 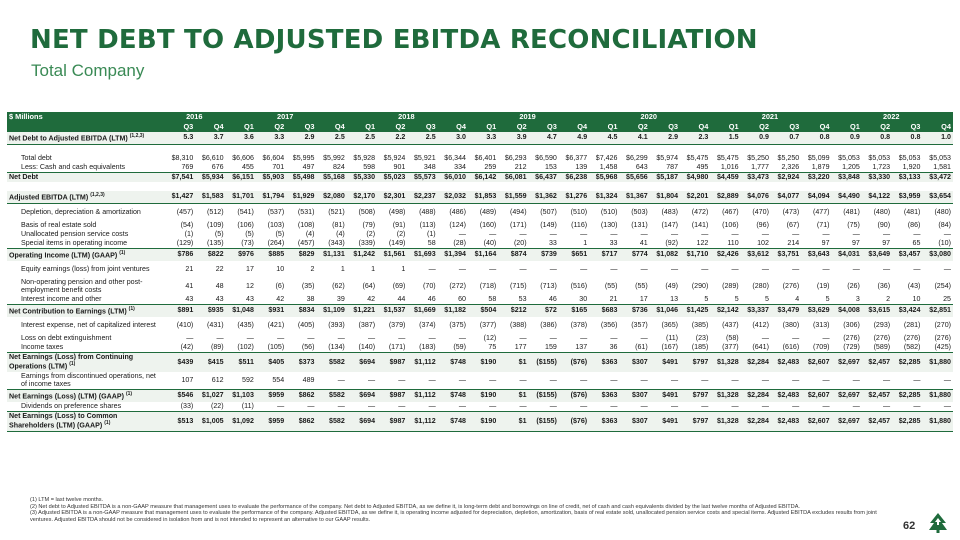 I want to click on table-cell: $546, so click(x=180, y=395).